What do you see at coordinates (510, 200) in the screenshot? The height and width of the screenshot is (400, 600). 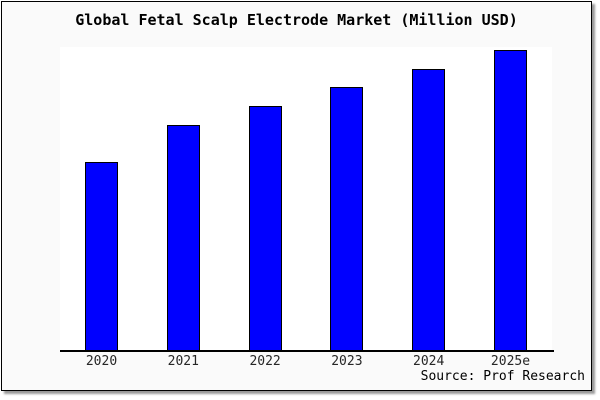 I see `bar-2025e` at bounding box center [510, 200].